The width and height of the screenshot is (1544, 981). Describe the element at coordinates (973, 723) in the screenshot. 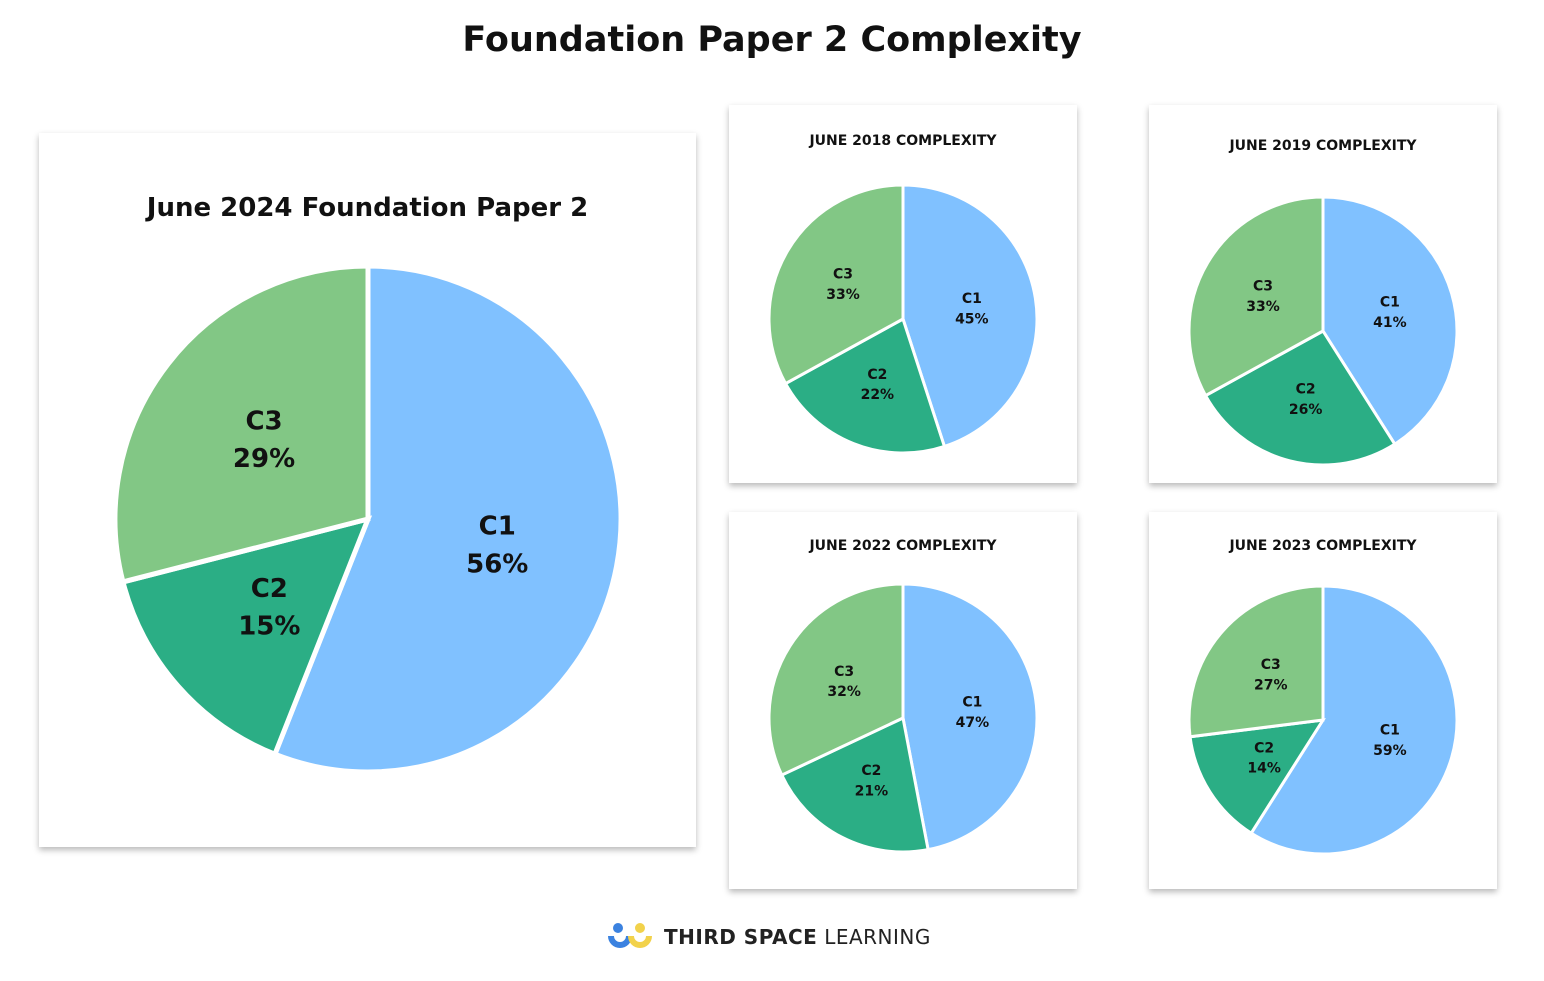

I see `slice-value-label: 47%` at that location.